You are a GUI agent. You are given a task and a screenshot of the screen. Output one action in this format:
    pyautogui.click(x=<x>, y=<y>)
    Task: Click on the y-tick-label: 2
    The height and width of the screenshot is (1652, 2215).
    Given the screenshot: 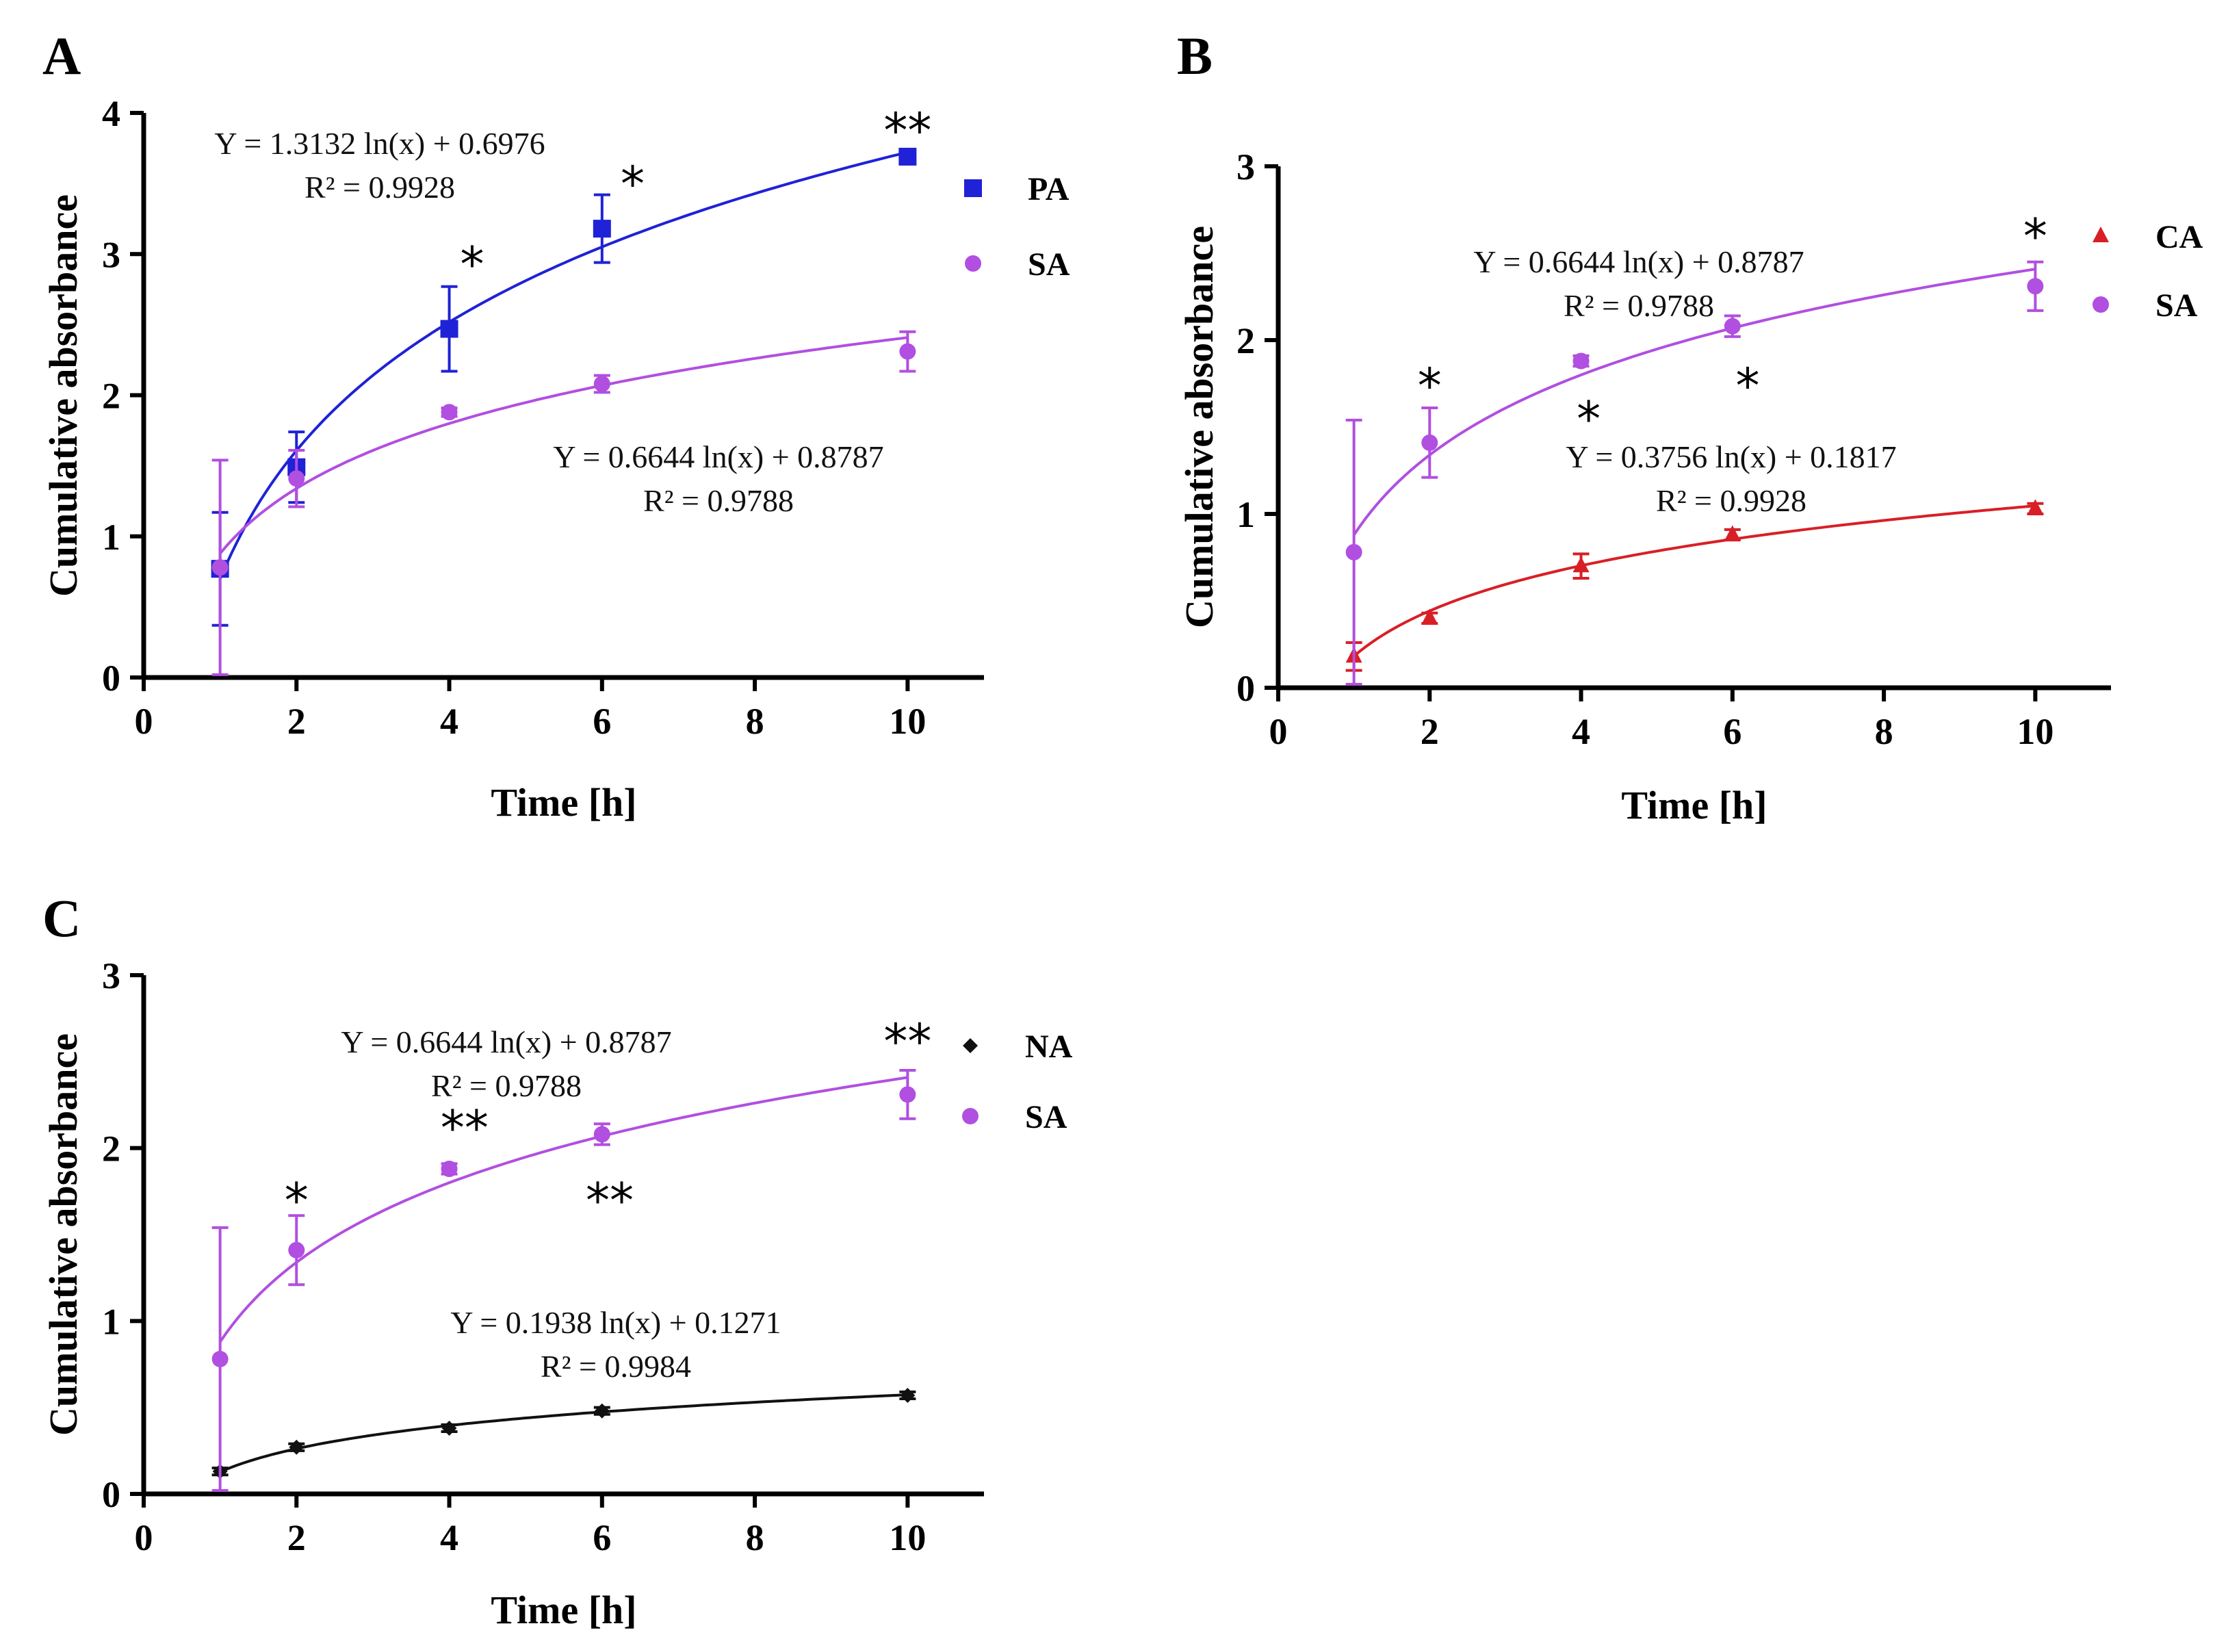 What is the action you would take?
    pyautogui.click(x=1245, y=340)
    